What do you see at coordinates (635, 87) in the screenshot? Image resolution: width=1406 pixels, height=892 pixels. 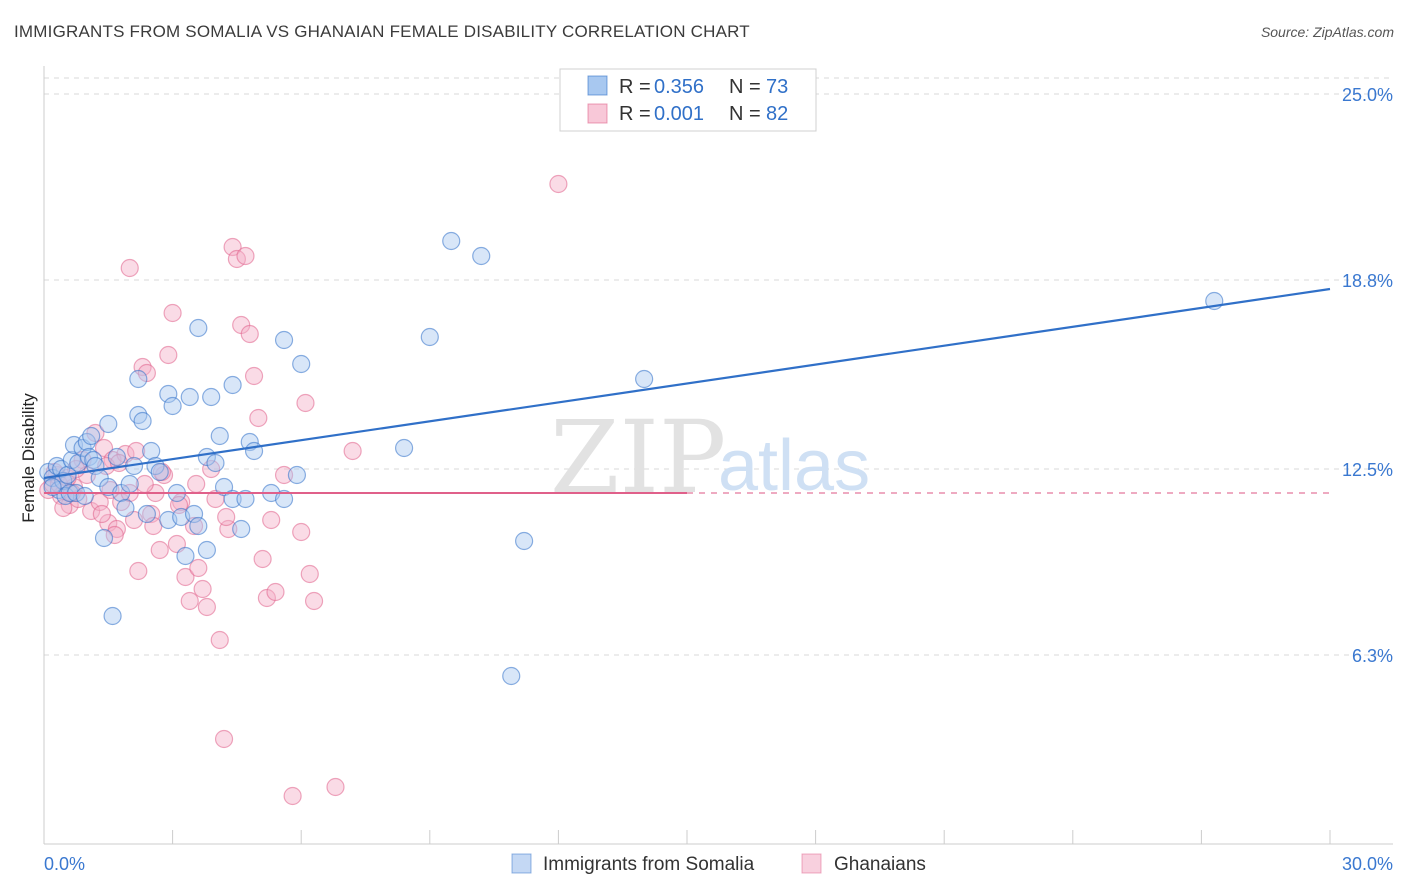 I see `legend-r-label-somalia: R =` at bounding box center [635, 87].